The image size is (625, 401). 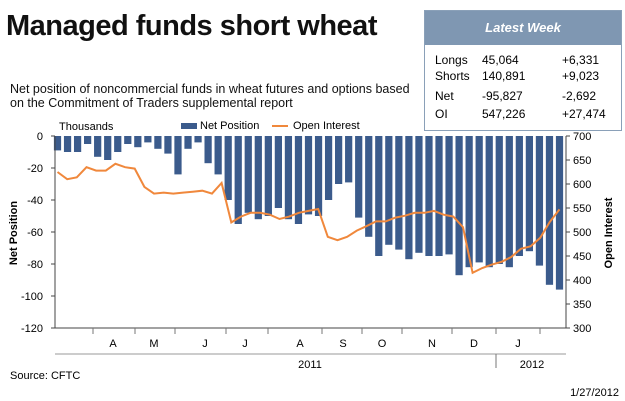 What do you see at coordinates (581, 76) in the screenshot?
I see `row-change: +9,023` at bounding box center [581, 76].